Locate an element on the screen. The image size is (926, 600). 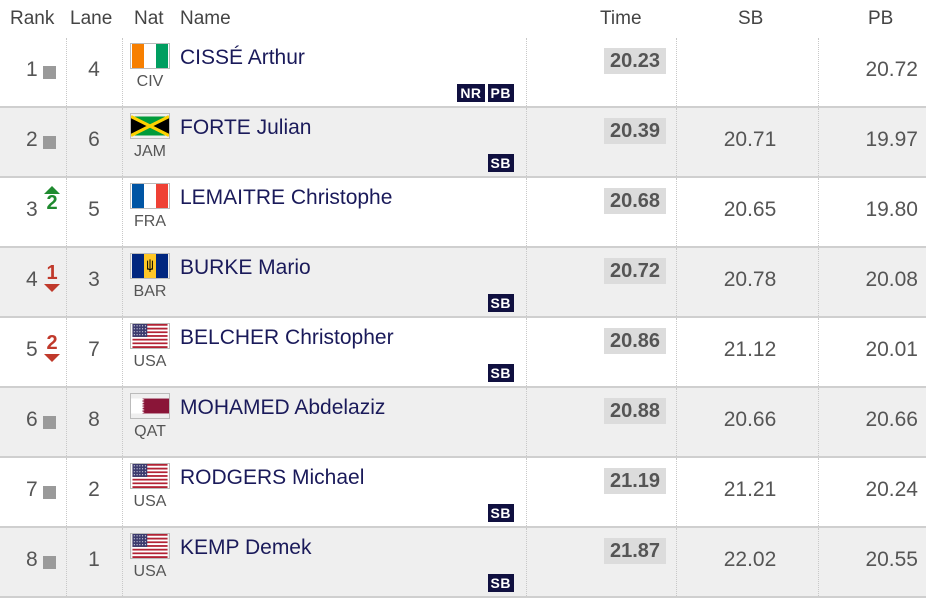
nat-code: QAT is located at coordinates (150, 431).